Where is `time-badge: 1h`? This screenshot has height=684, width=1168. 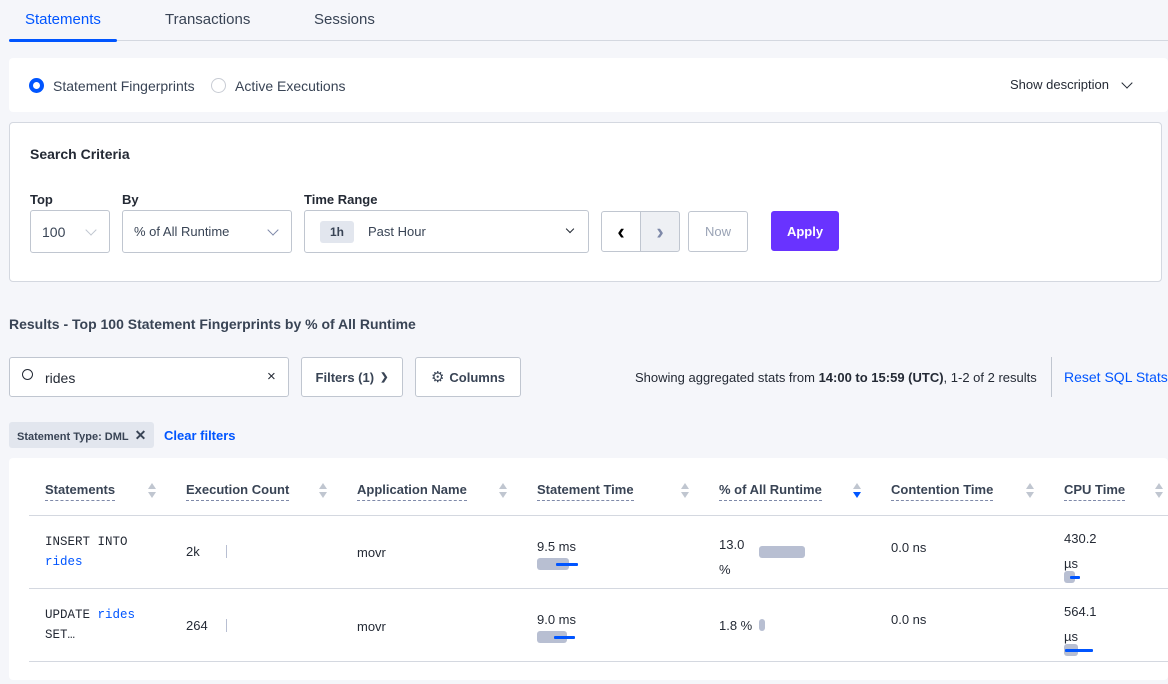 time-badge: 1h is located at coordinates (337, 231).